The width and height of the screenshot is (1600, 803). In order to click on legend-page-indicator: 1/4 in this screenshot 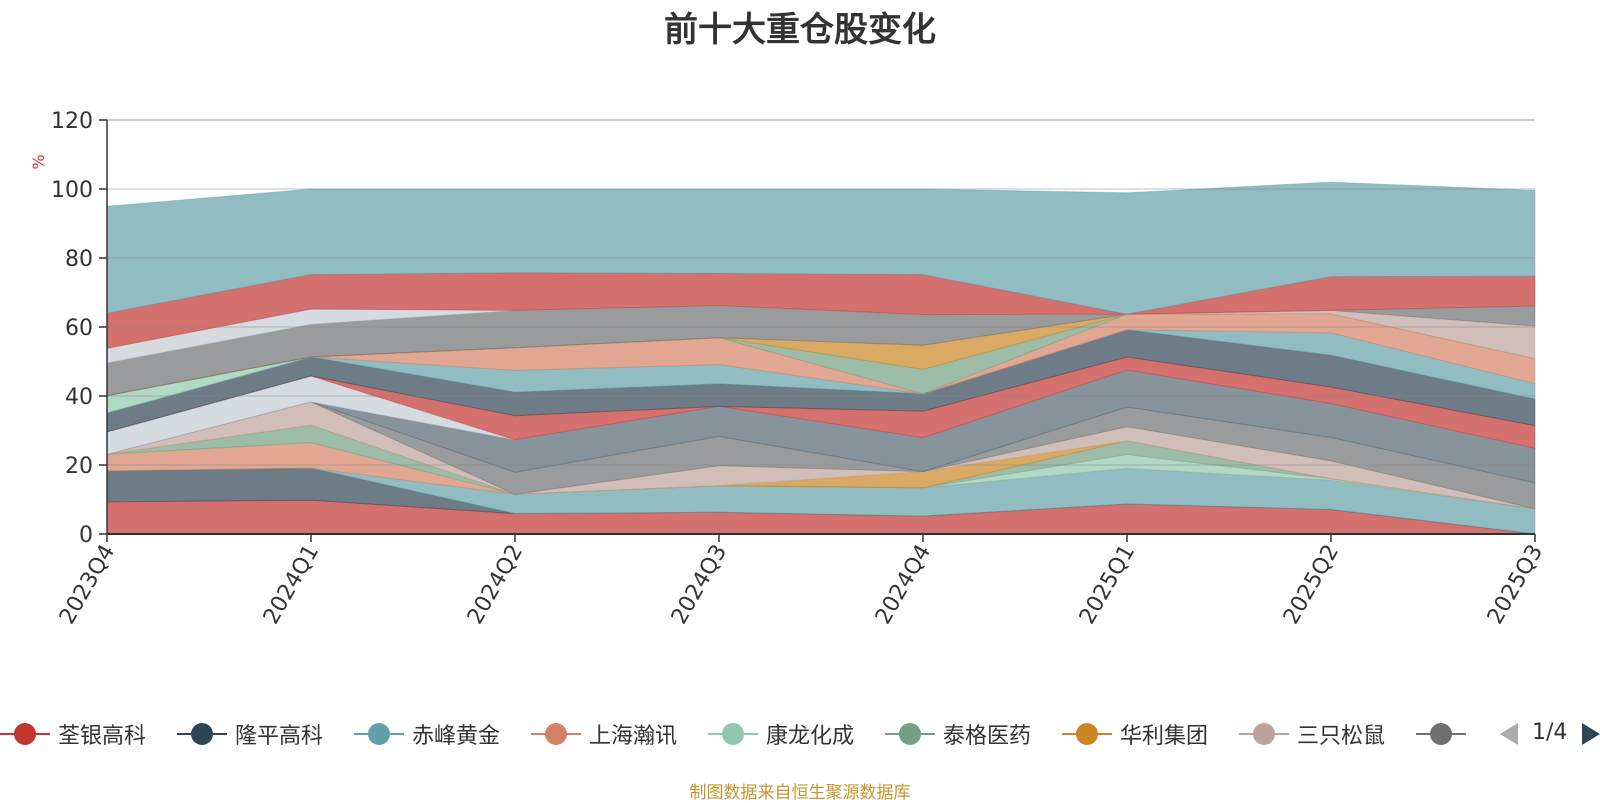, I will do `click(1550, 732)`.